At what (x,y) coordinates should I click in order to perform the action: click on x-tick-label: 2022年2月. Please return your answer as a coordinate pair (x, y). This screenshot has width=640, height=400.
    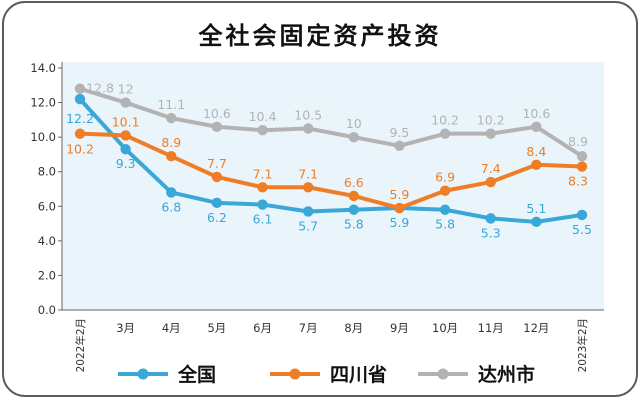
    Looking at the image, I should click on (80, 345).